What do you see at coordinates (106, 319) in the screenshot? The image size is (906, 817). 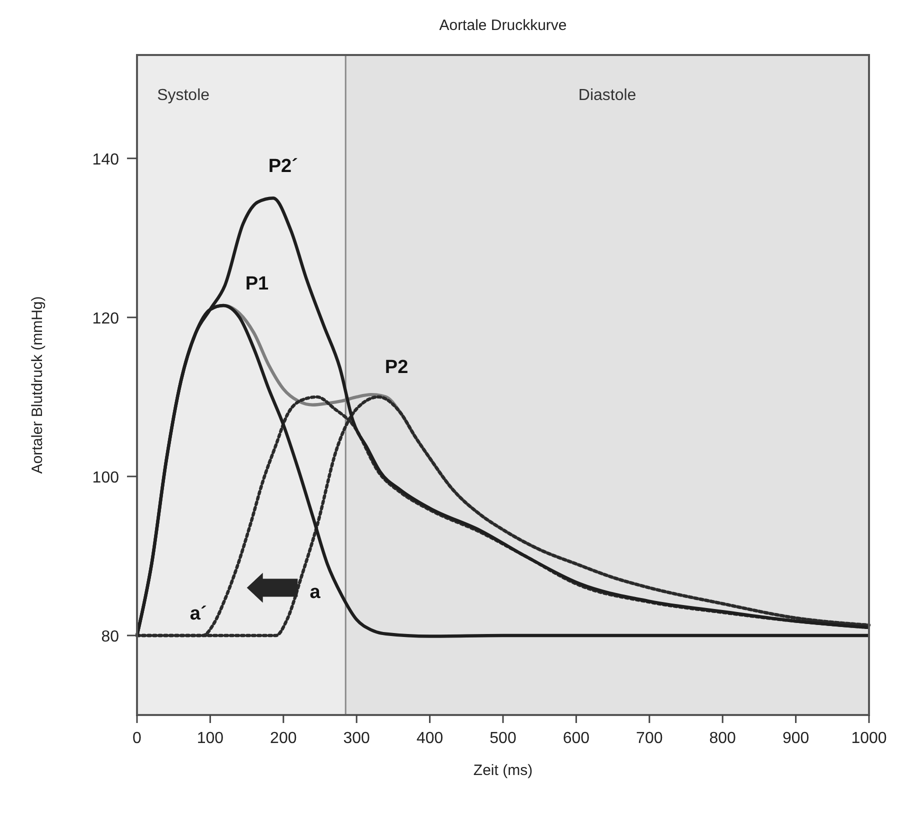 I see `y-tick-label: 120` at bounding box center [106, 319].